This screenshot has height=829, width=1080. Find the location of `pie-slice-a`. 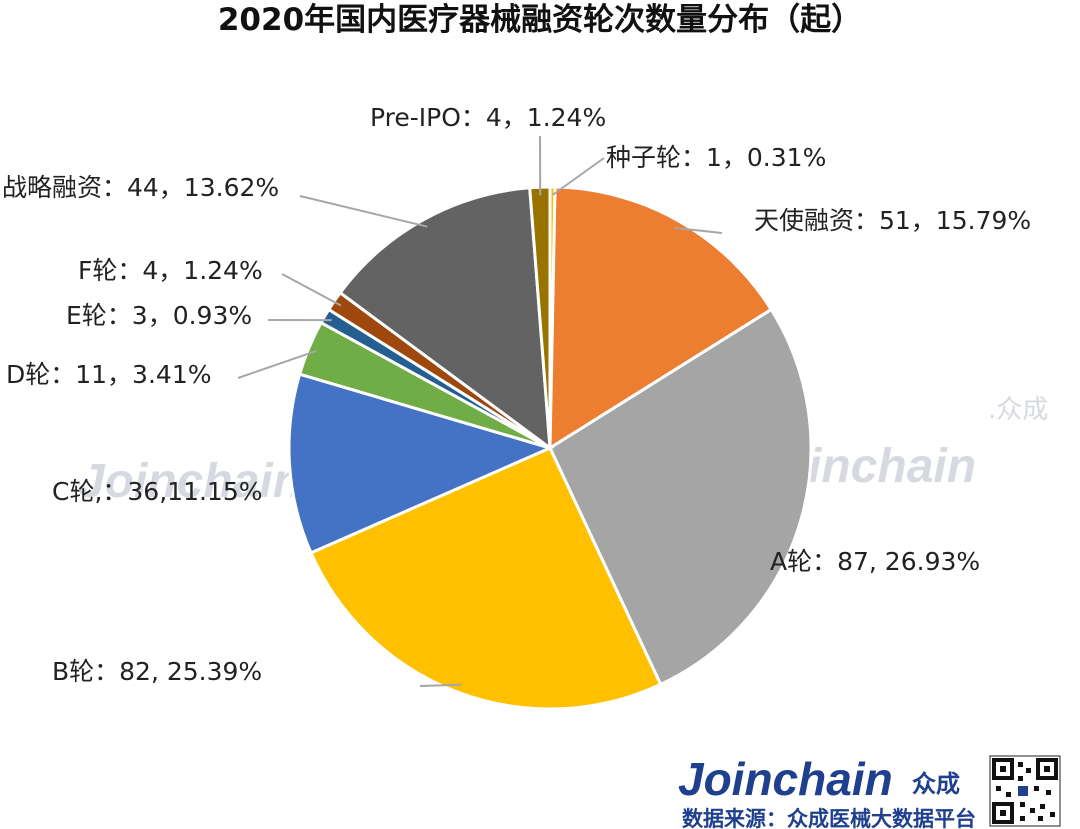

pie-slice-a is located at coordinates (680, 497).